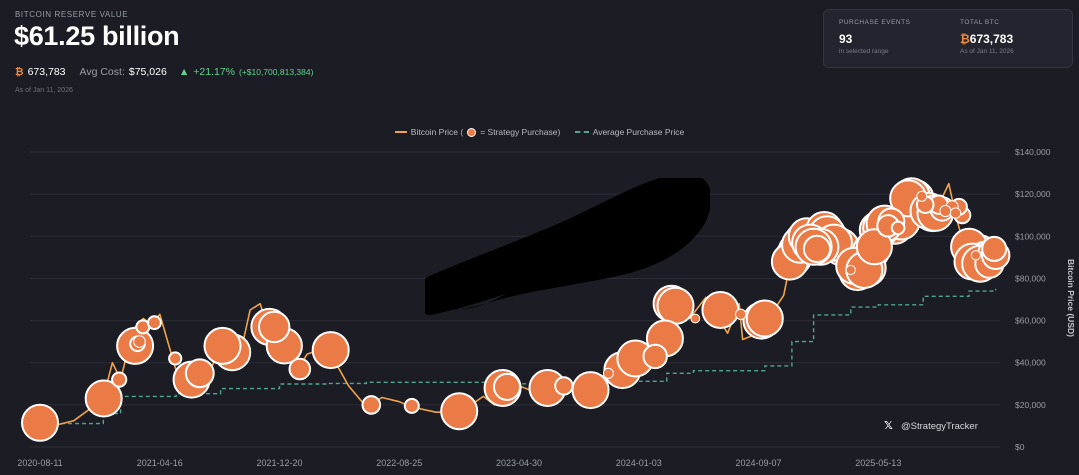 Image resolution: width=1079 pixels, height=475 pixels. What do you see at coordinates (39, 463) in the screenshot?
I see `x-tick-label: 2020-08-11` at bounding box center [39, 463].